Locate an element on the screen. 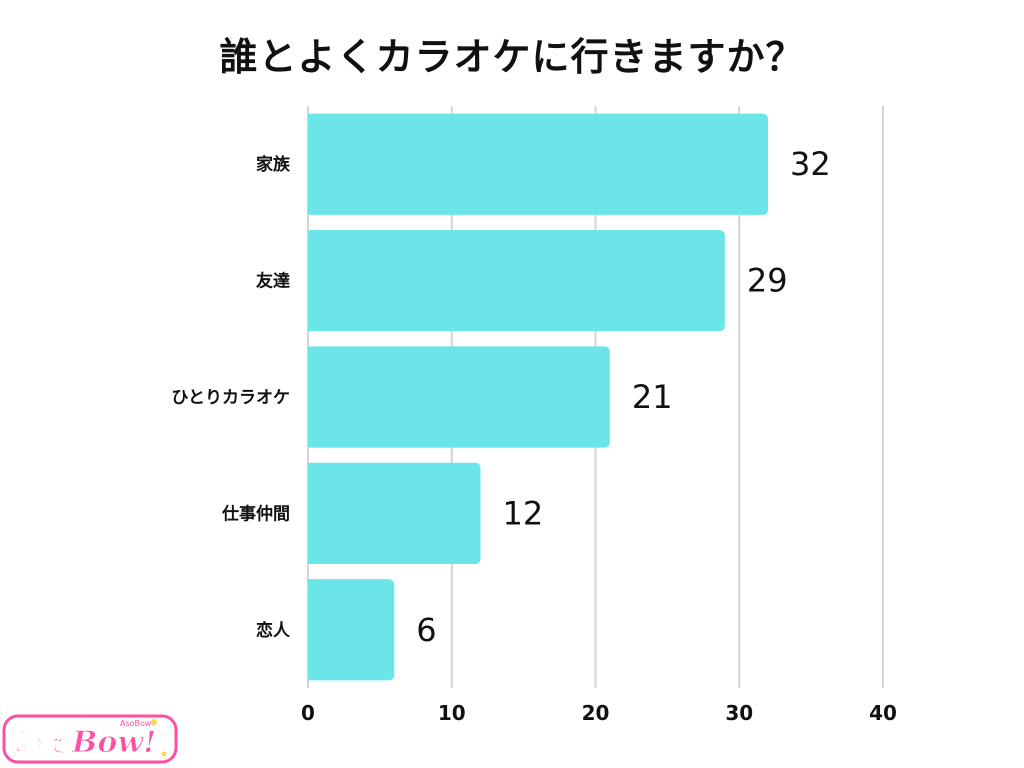  x-tick-label: 30 is located at coordinates (739, 713).